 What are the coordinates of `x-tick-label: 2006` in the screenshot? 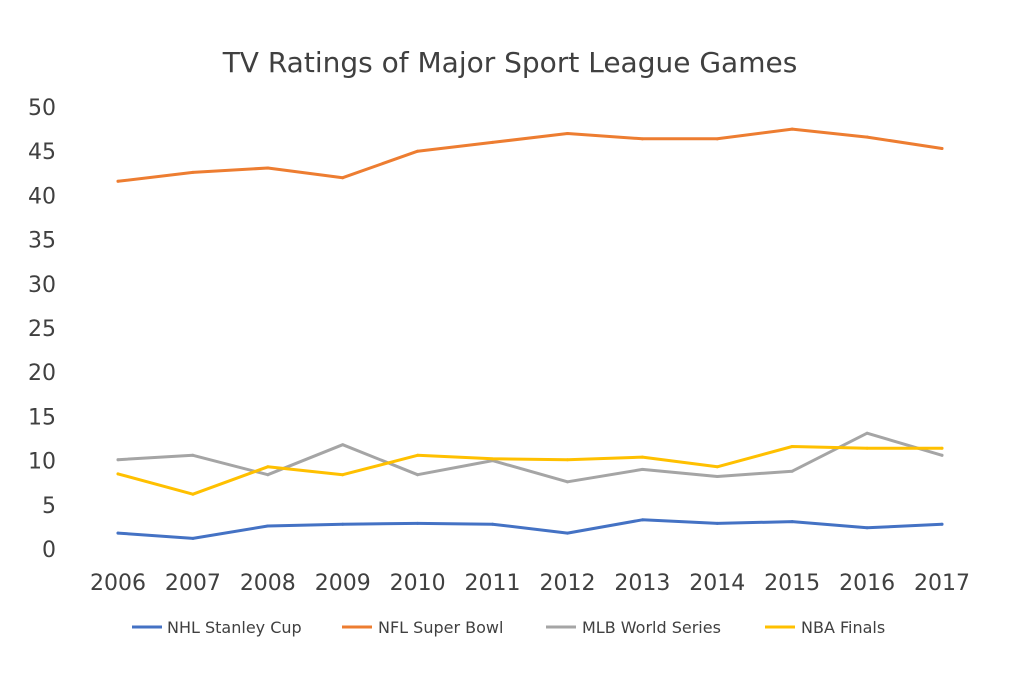 It's located at (118, 583).